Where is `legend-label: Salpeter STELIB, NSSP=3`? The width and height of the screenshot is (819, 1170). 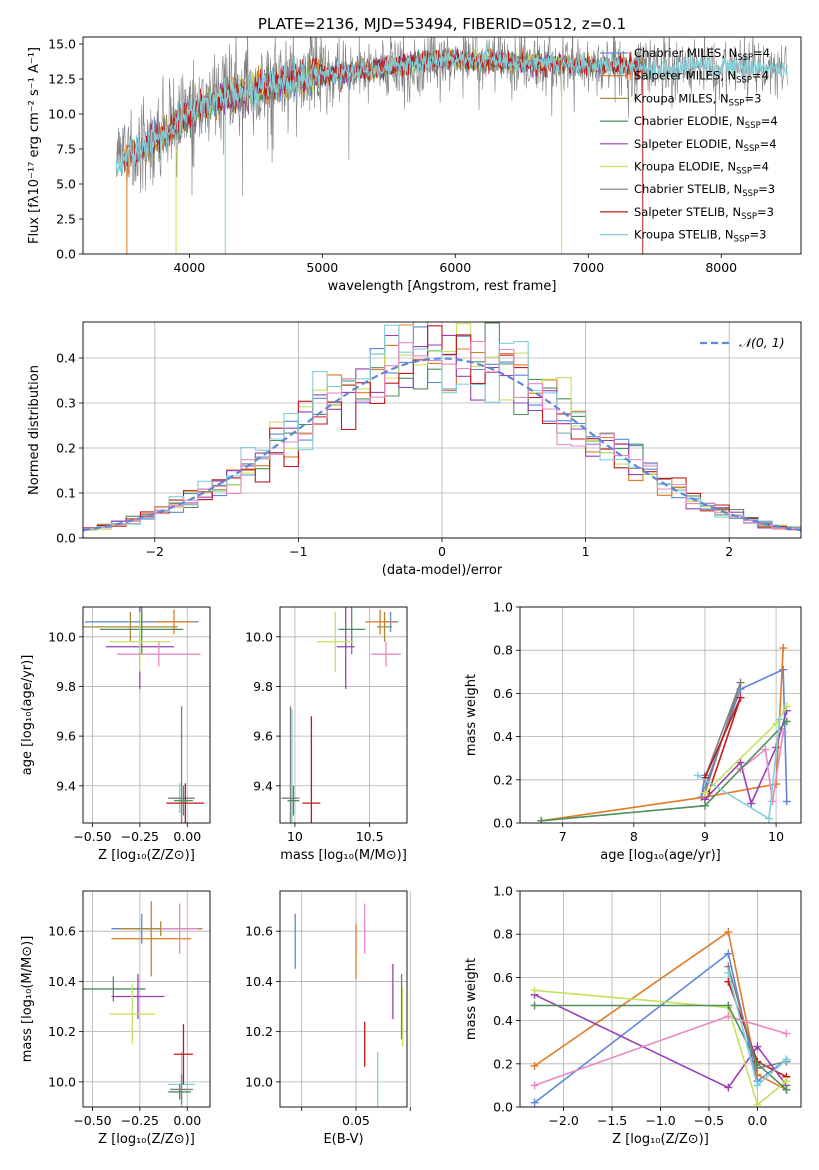 legend-label: Salpeter STELIB, NSSP=3 is located at coordinates (704, 213).